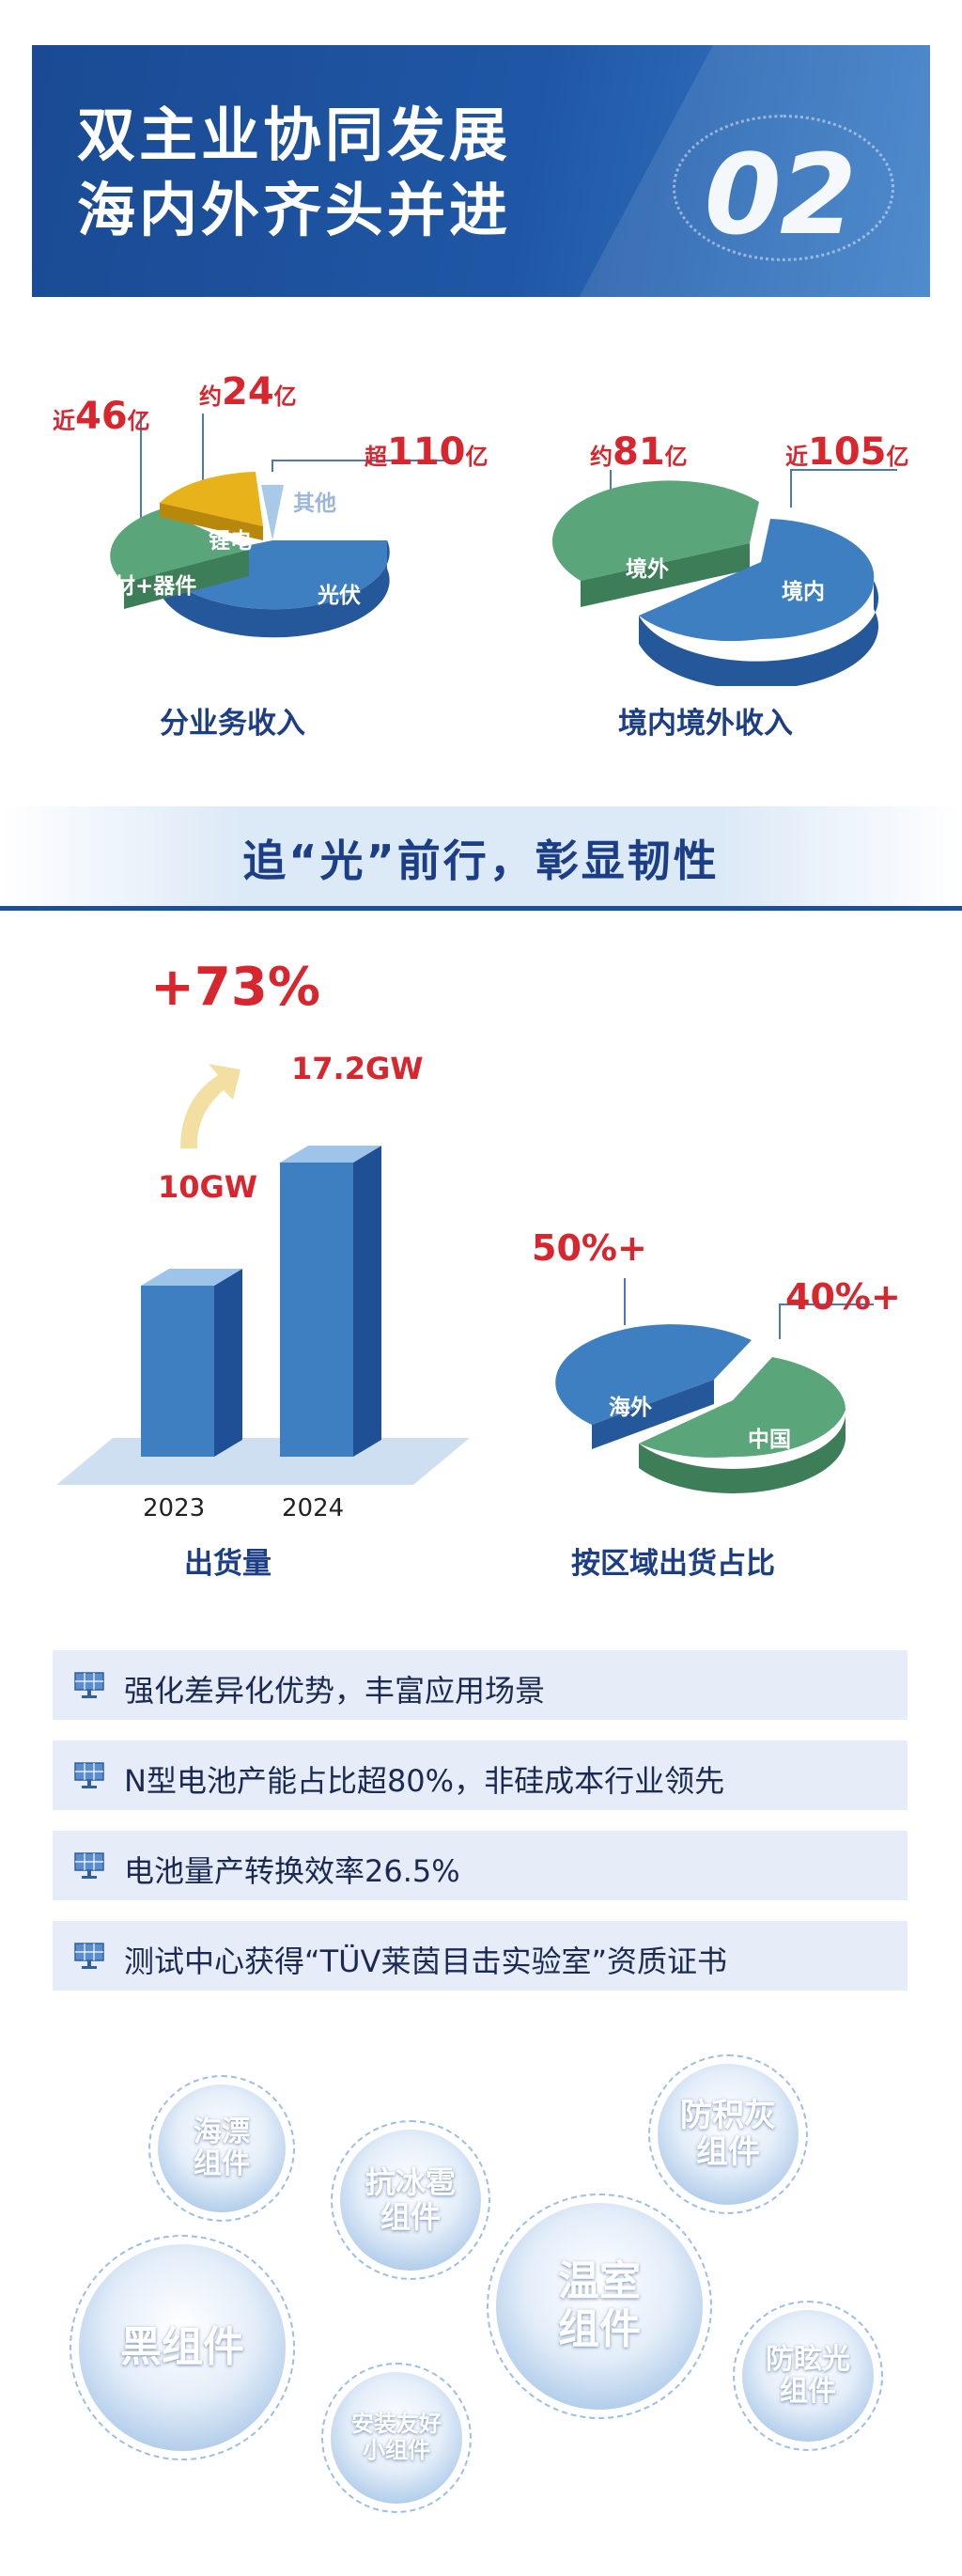 The width and height of the screenshot is (962, 2576). I want to click on pie-slice-jingwai, so click(655, 530).